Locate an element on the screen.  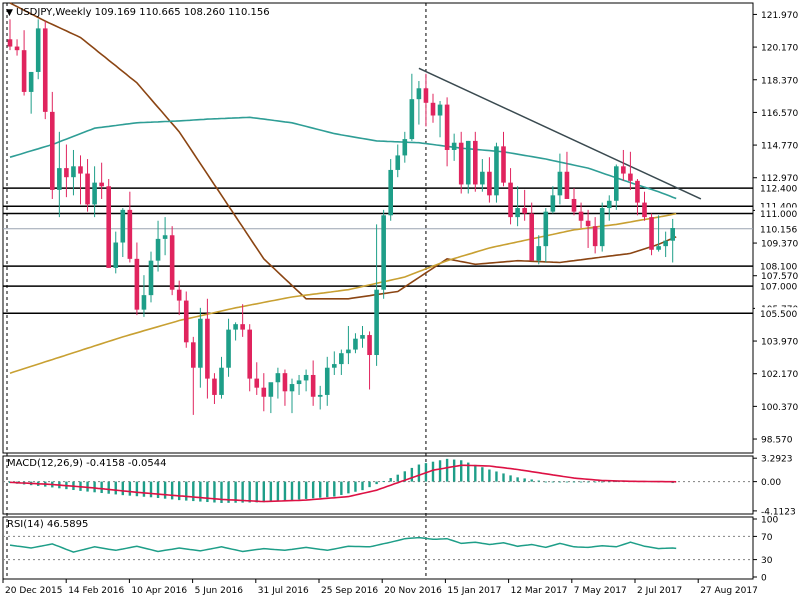
level-label-108.100: 108.100 is located at coordinates (778, 268).